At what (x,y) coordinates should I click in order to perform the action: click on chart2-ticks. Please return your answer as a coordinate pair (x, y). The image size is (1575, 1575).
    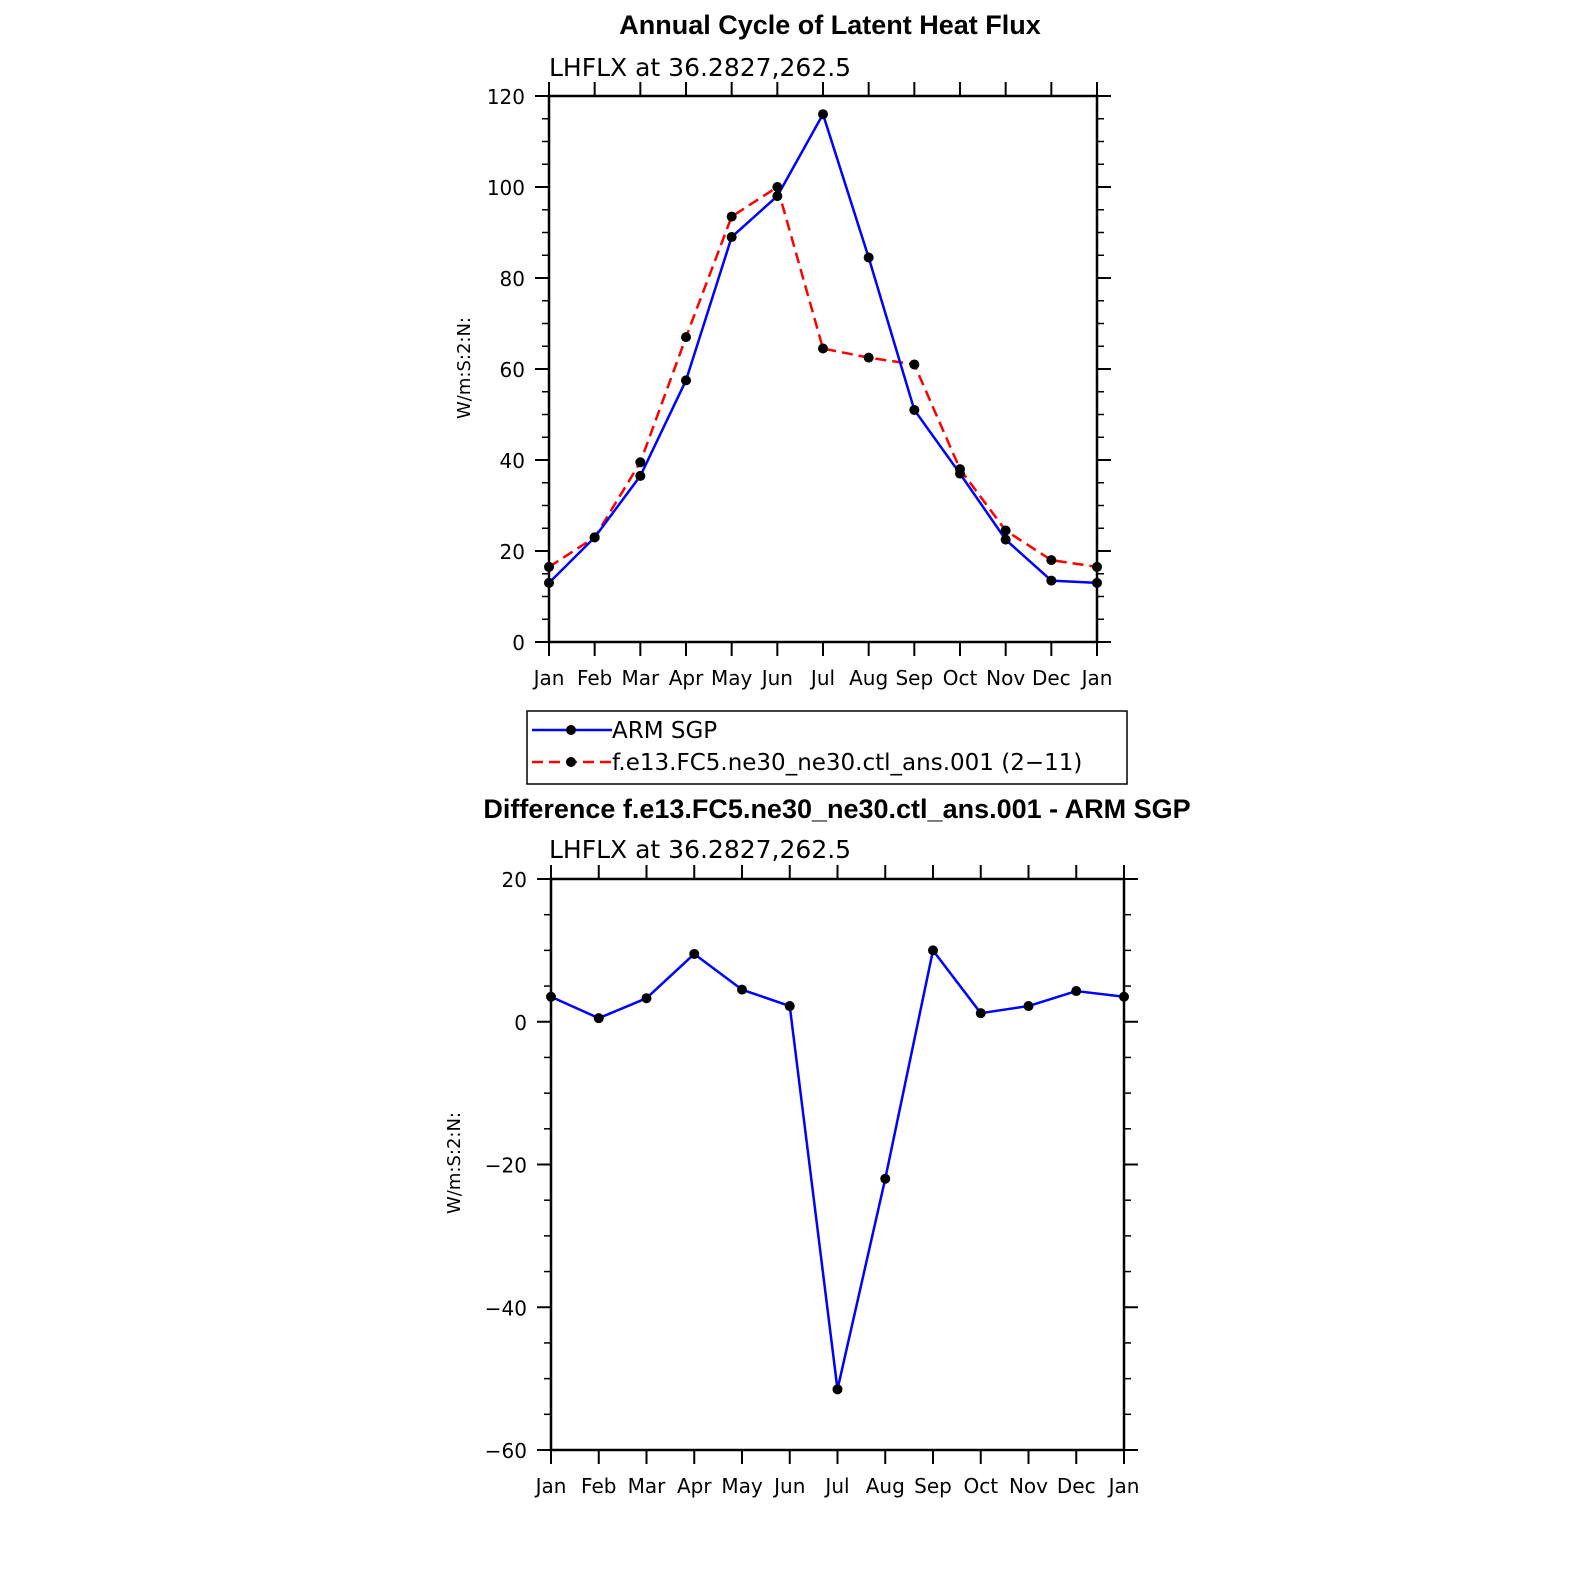
    Looking at the image, I should click on (837, 1164).